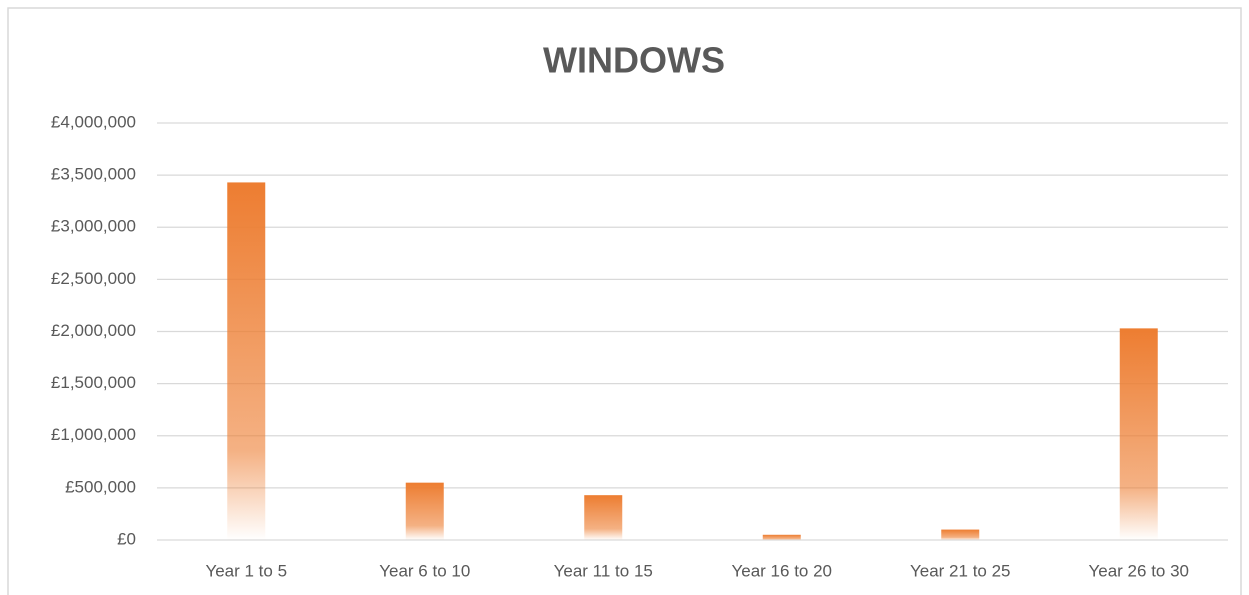  Describe the element at coordinates (93, 174) in the screenshot. I see `y-tick-label: £3,500,000` at that location.